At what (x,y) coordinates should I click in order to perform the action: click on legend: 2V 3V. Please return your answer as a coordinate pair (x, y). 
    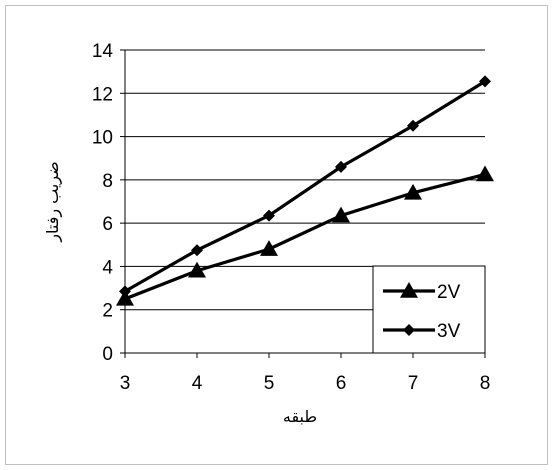
    Looking at the image, I should click on (429, 309).